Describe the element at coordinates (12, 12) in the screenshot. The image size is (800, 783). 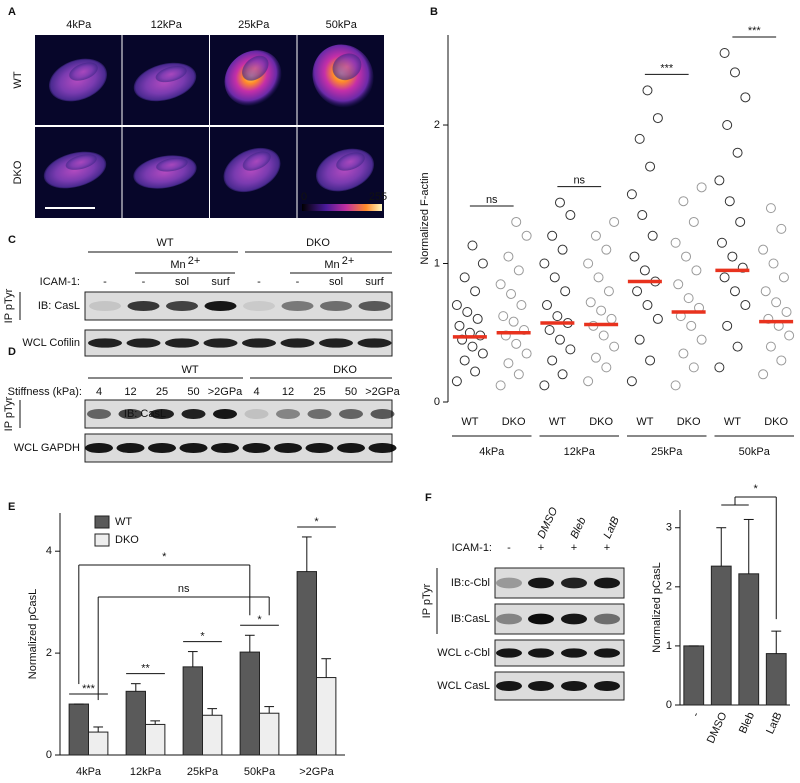
I see `panel-letter: A` at that location.